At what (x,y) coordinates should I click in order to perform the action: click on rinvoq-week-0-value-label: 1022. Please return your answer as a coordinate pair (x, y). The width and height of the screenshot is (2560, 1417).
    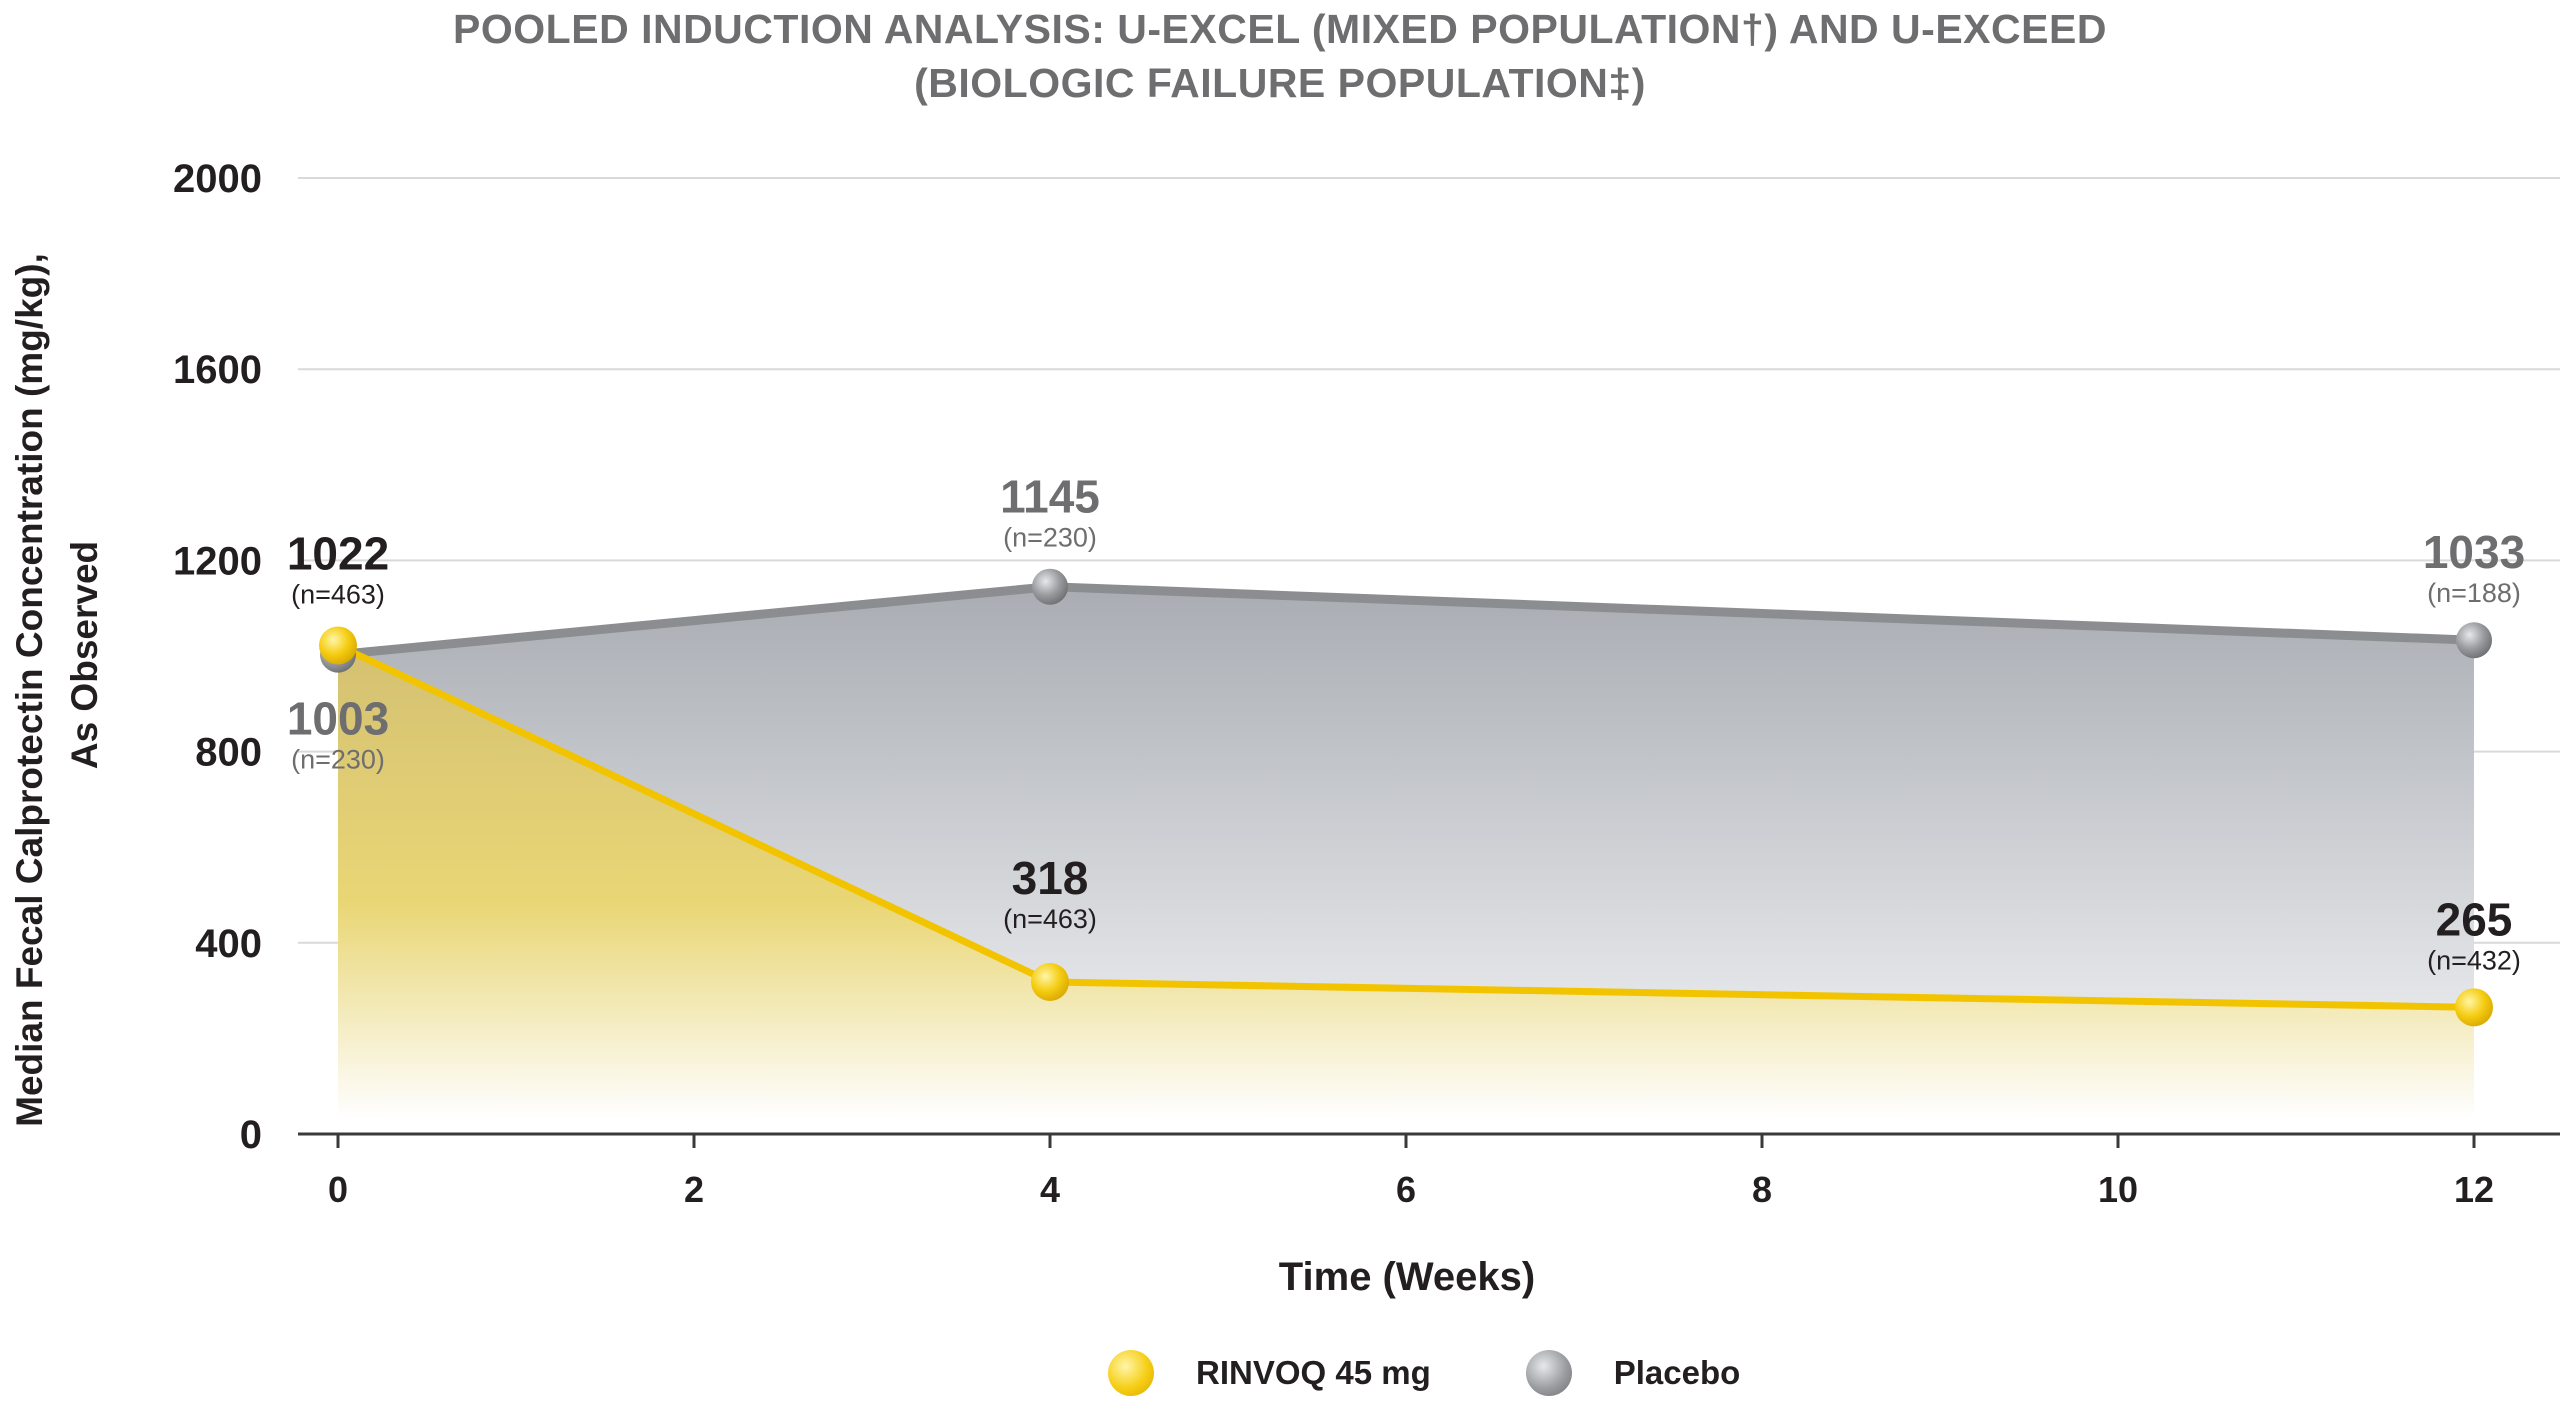
    Looking at the image, I should click on (338, 553).